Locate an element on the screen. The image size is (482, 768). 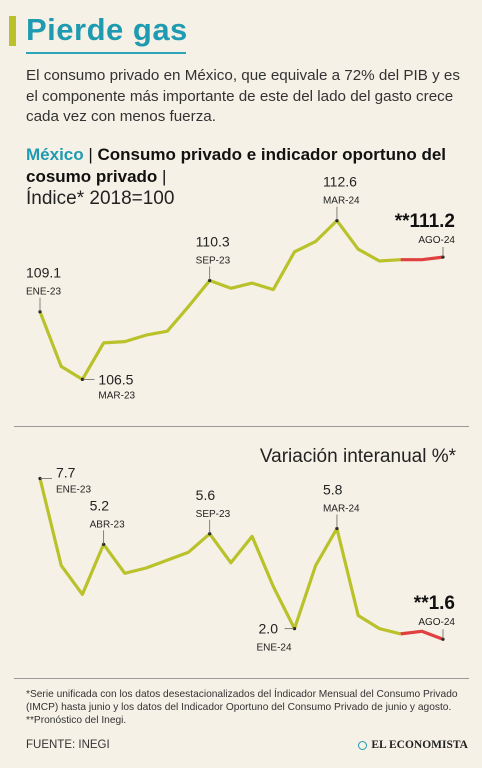
index-annotation-ene-23: 109.1 ENE-23 is located at coordinates (43, 289).